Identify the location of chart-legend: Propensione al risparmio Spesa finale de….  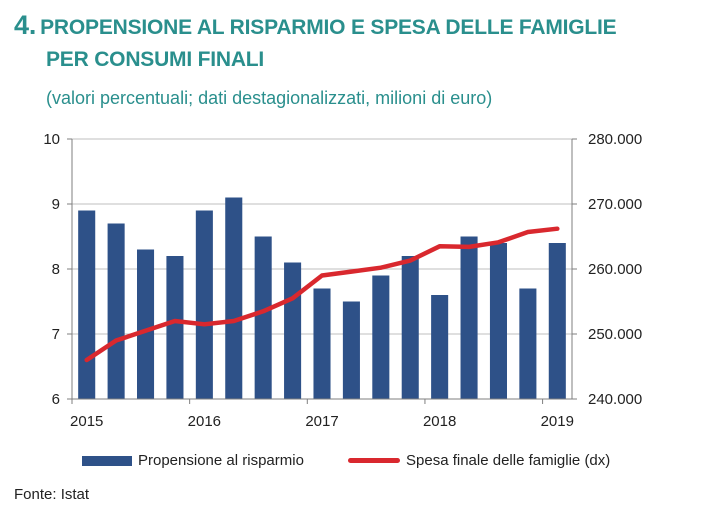
(356, 462).